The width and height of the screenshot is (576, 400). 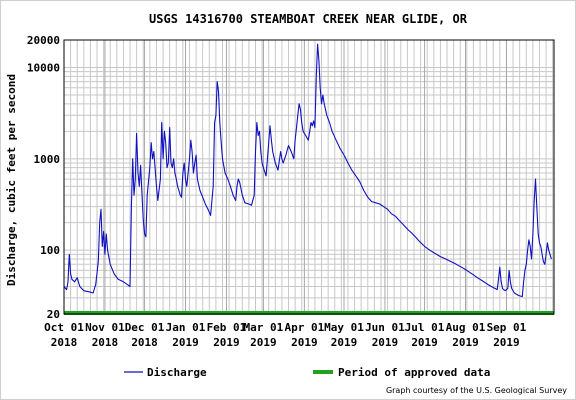 What do you see at coordinates (11, 180) in the screenshot?
I see `y-axis-label: Discharge, cubic feet per second` at bounding box center [11, 180].